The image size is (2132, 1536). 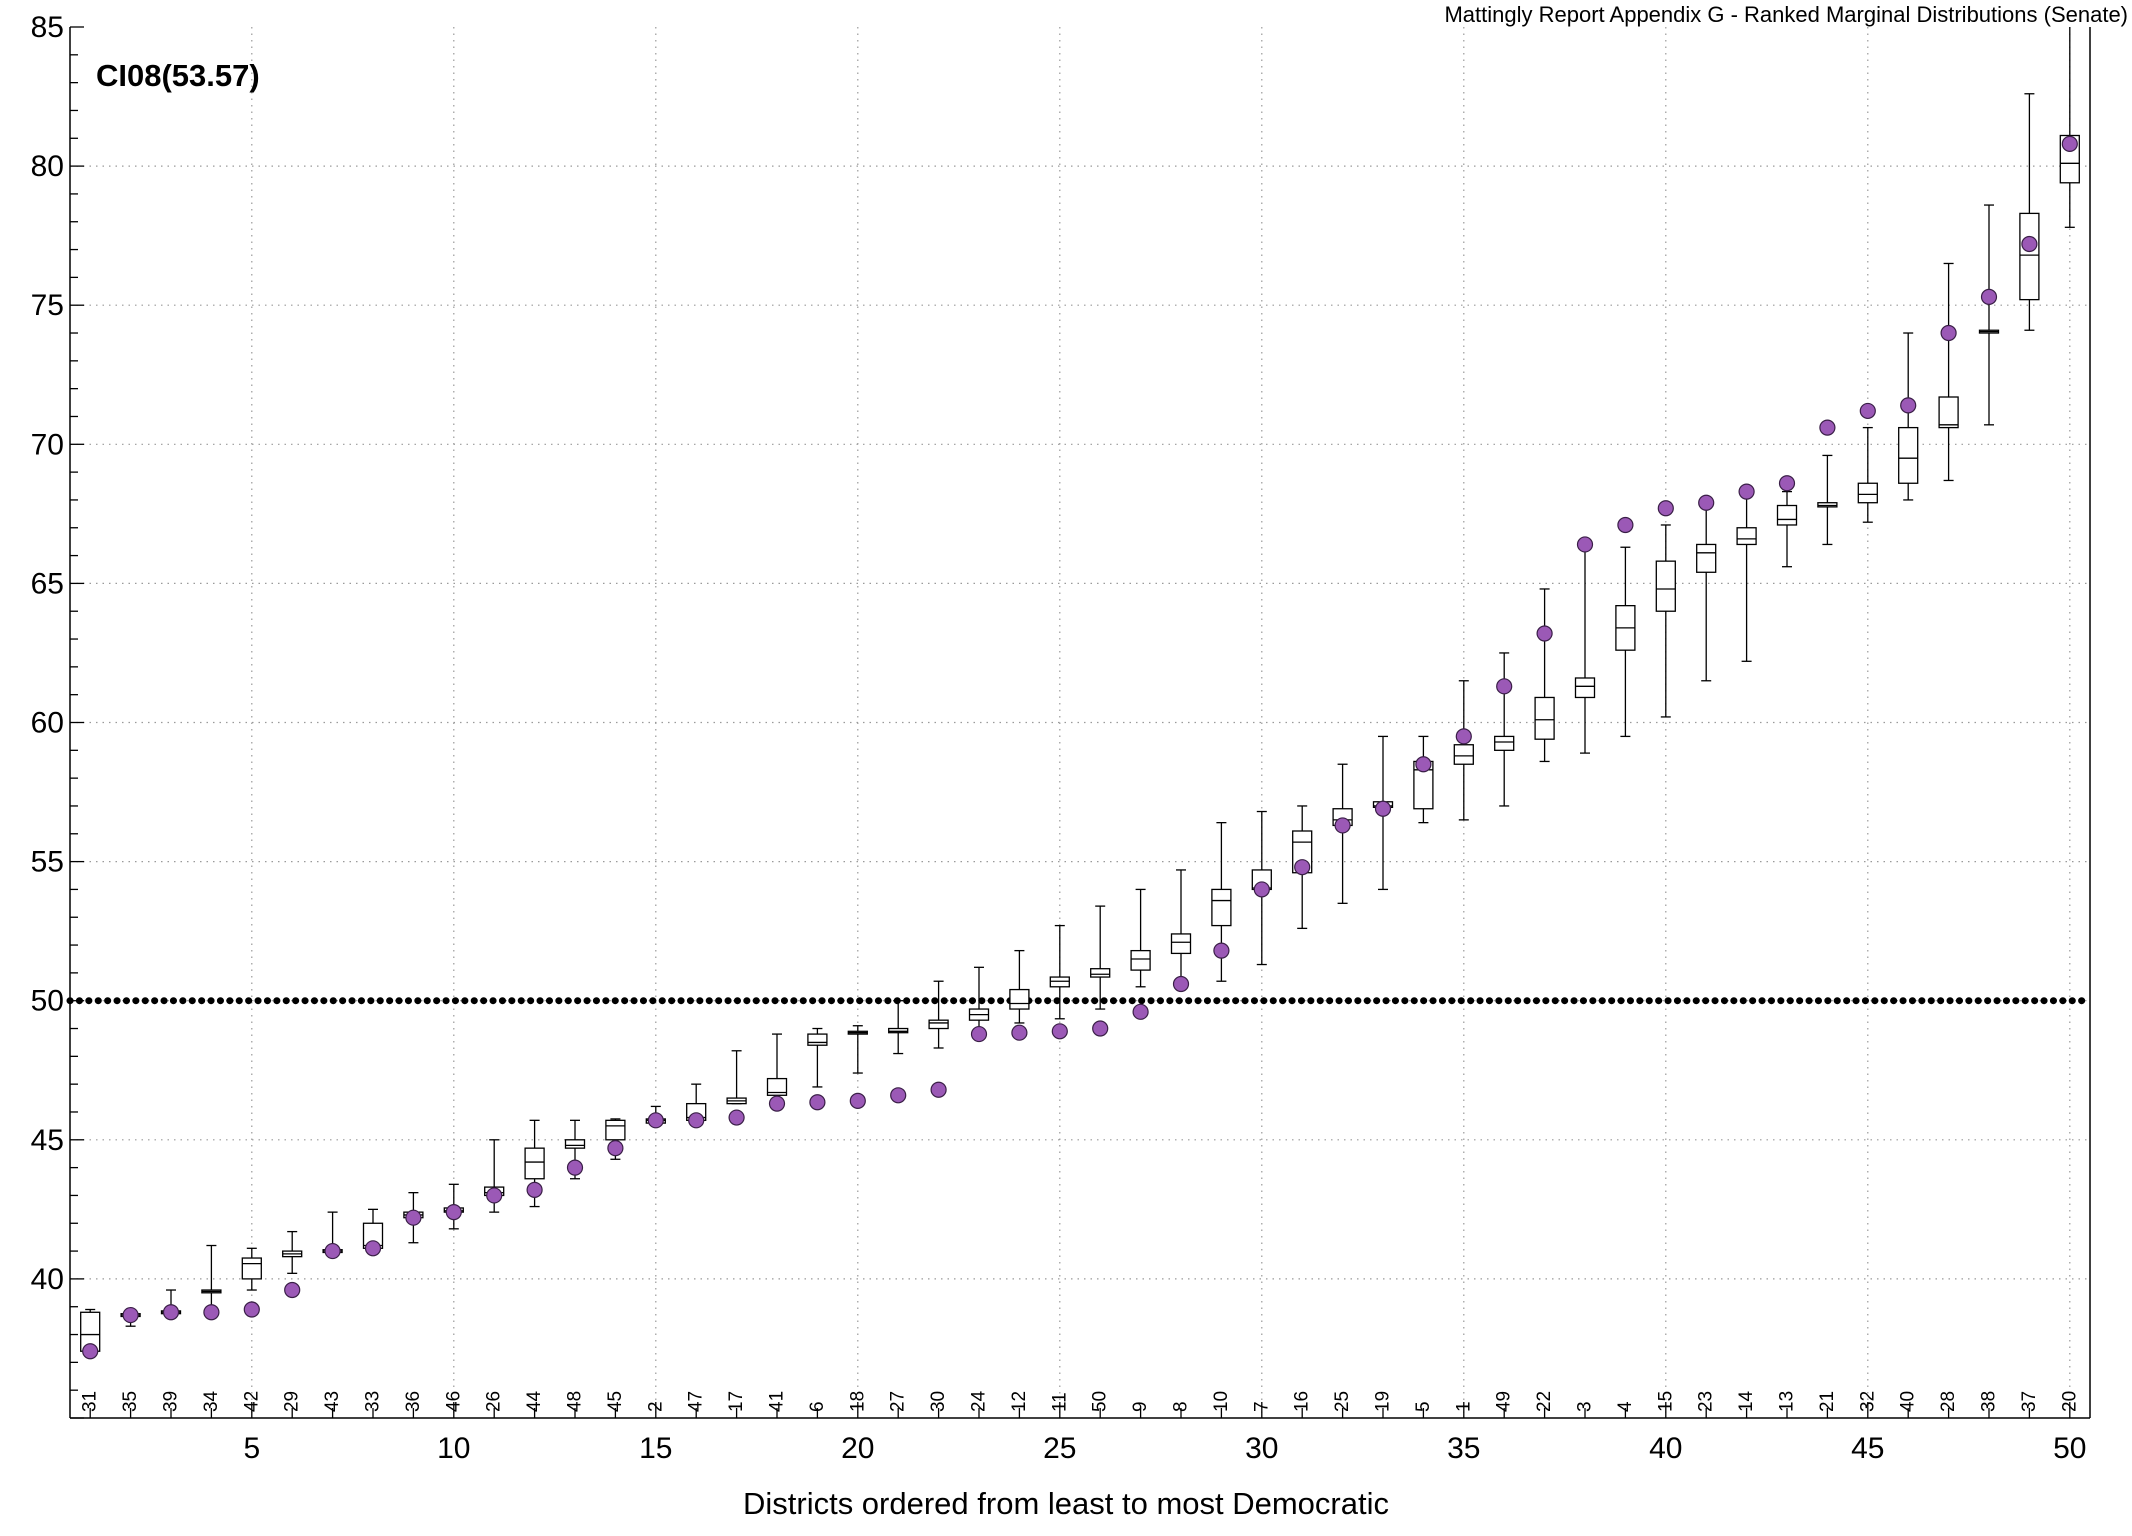 I want to click on district-label: 46, so click(x=453, y=1401).